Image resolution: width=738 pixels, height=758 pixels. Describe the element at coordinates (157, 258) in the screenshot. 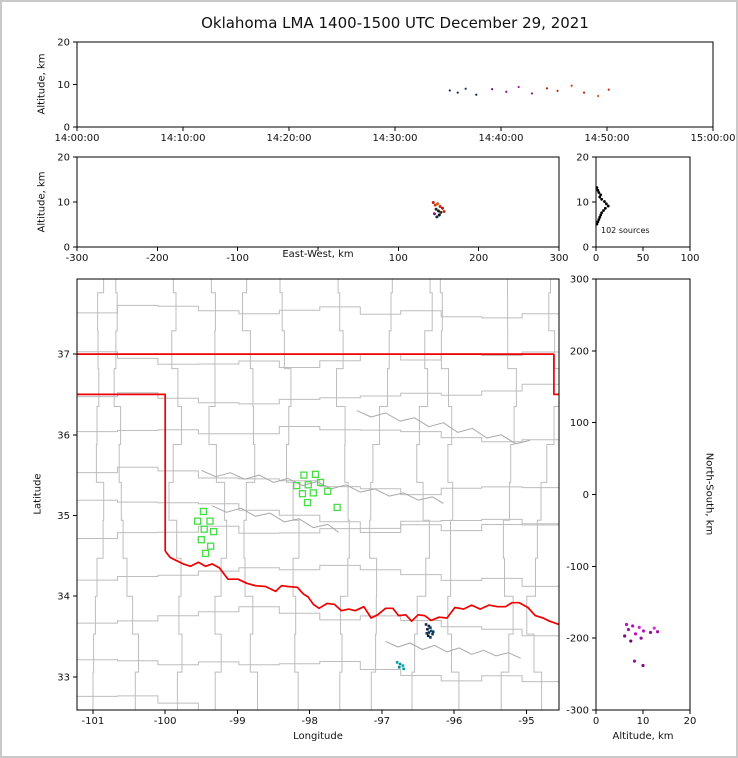

I see `svg-text: -200` at that location.